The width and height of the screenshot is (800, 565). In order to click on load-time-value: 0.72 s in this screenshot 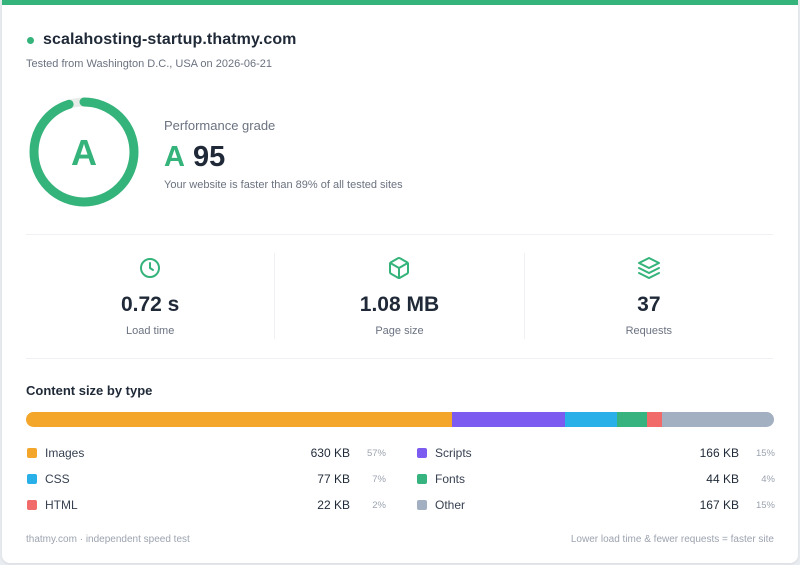, I will do `click(150, 304)`.